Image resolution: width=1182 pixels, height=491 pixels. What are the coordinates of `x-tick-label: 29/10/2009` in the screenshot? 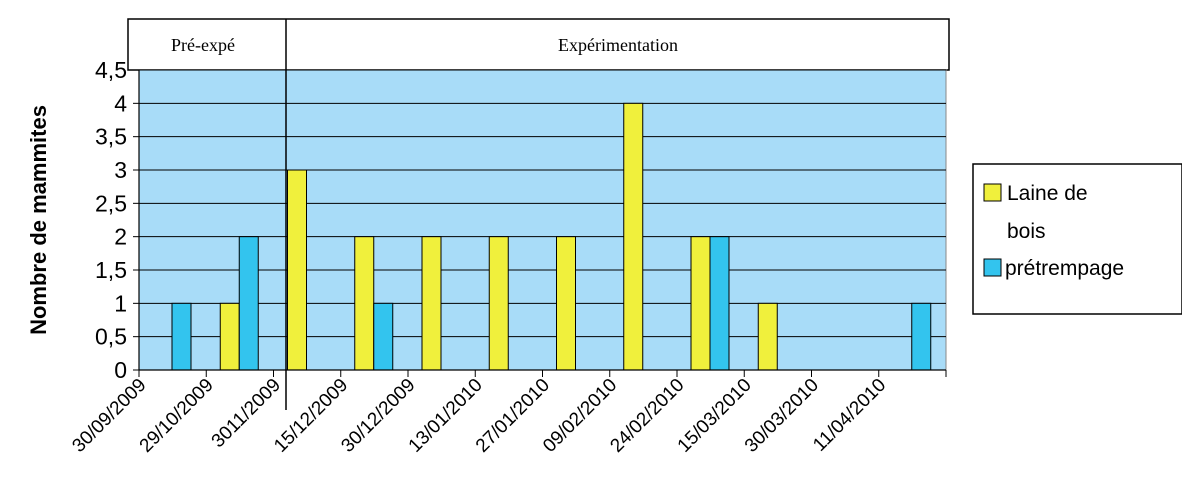 It's located at (177, 416).